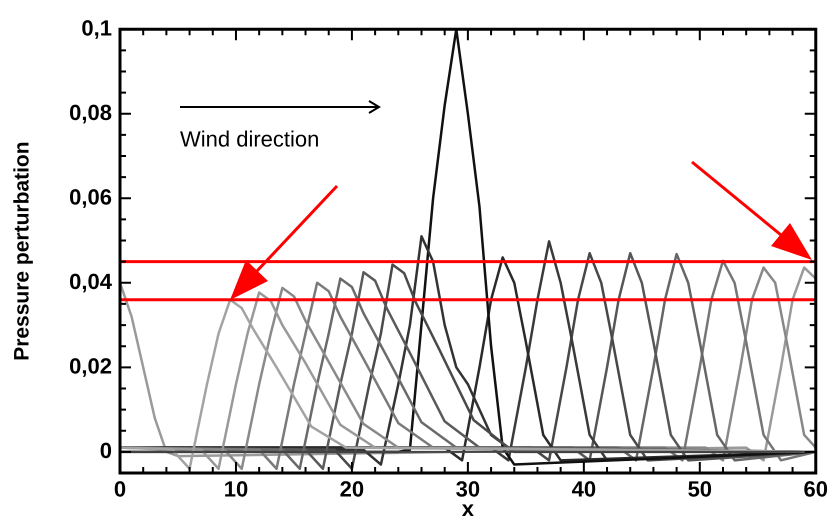 This screenshot has width=840, height=531. Describe the element at coordinates (22, 251) in the screenshot. I see `y-axis-title: Pressure perturbation` at that location.